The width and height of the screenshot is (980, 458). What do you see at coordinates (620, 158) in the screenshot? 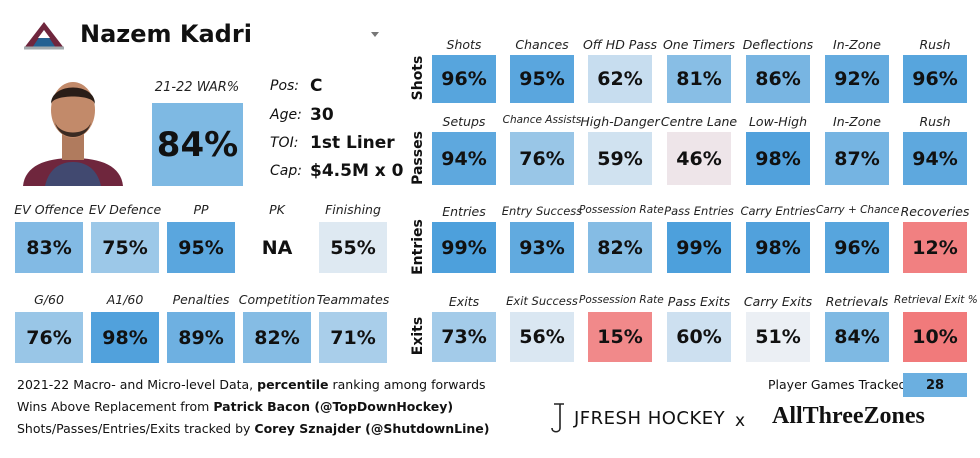
I see `metric-value: 59%` at bounding box center [620, 158].